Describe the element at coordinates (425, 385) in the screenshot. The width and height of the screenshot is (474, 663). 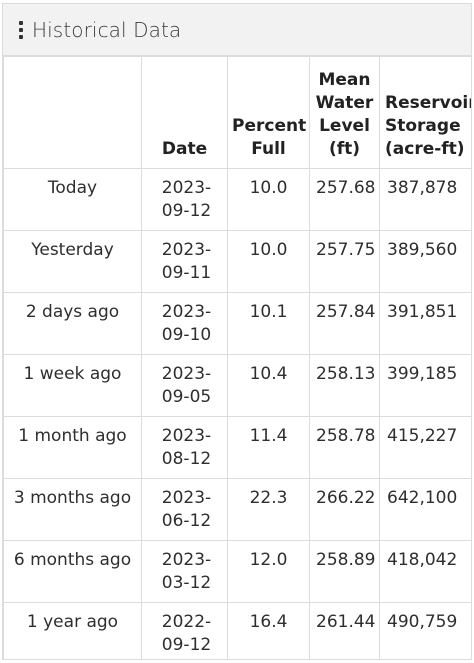
I see `cell-reservoir-storage: 399,185` at that location.